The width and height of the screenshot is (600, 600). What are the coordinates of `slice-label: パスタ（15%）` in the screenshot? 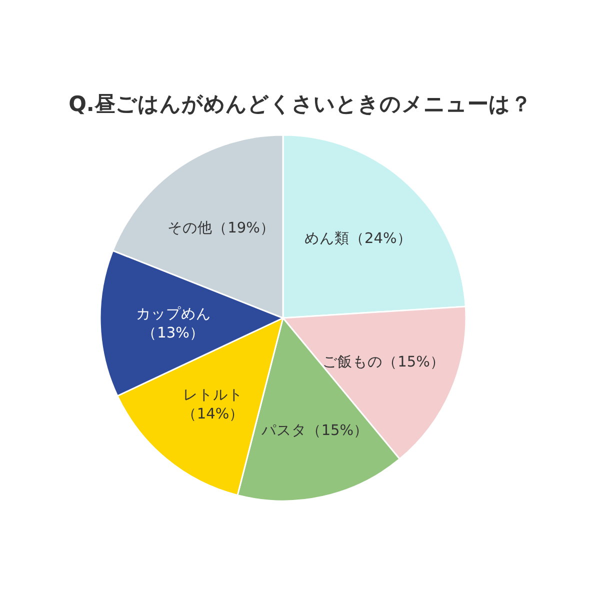 It's located at (314, 431).